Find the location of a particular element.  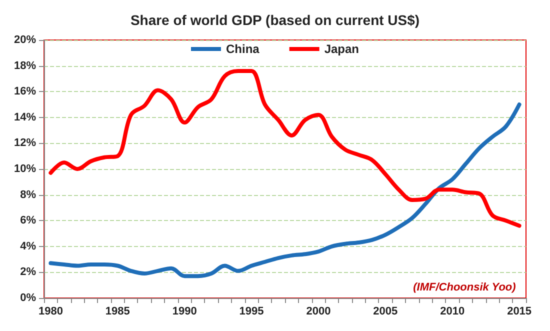

y-tick-label: 4% is located at coordinates (28, 246).